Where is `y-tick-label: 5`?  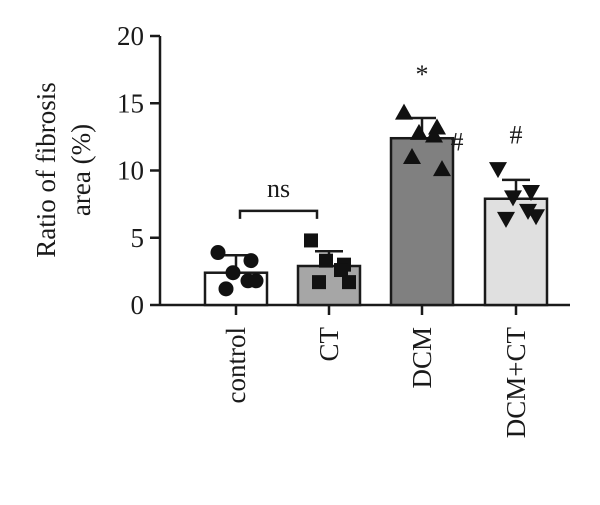 y-tick-label: 5 is located at coordinates (138, 238).